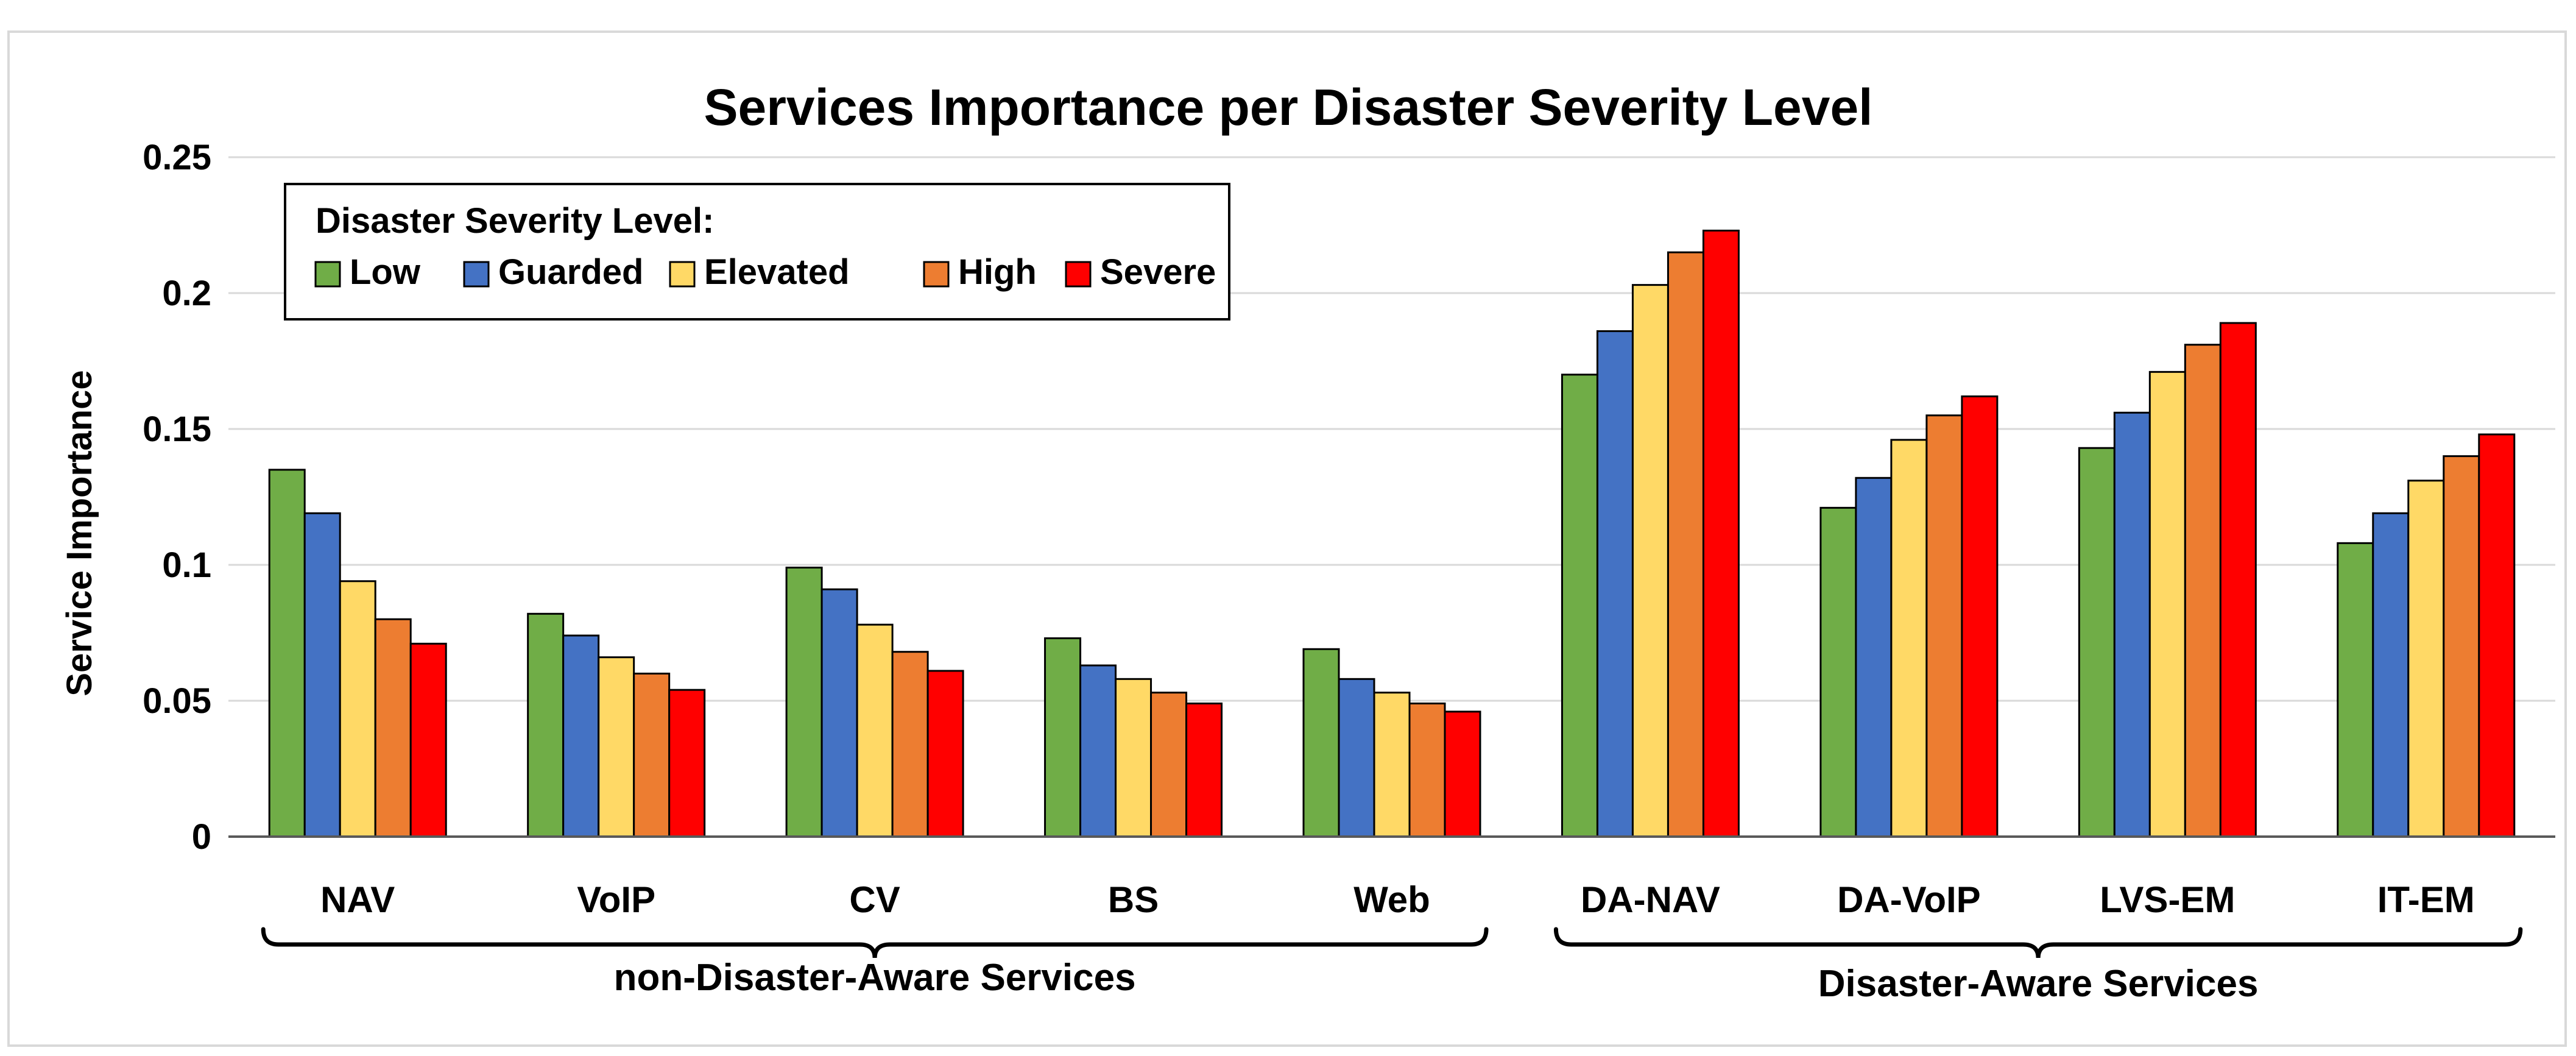 The image size is (2576, 1056). Describe the element at coordinates (1944, 626) in the screenshot. I see `bar-da-voip-high` at that location.